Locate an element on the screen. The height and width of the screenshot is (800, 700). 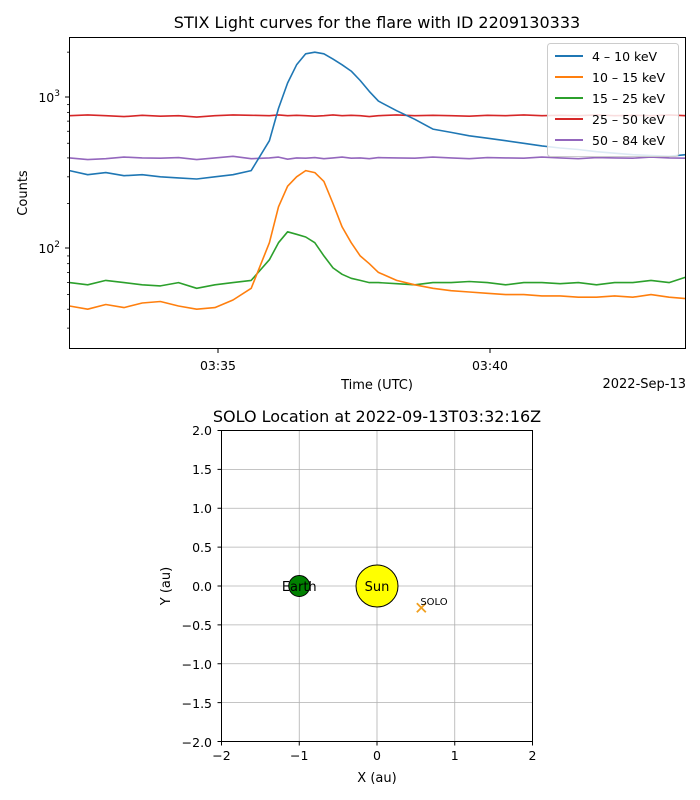
y-tick-label: −1.5 is located at coordinates (197, 703).